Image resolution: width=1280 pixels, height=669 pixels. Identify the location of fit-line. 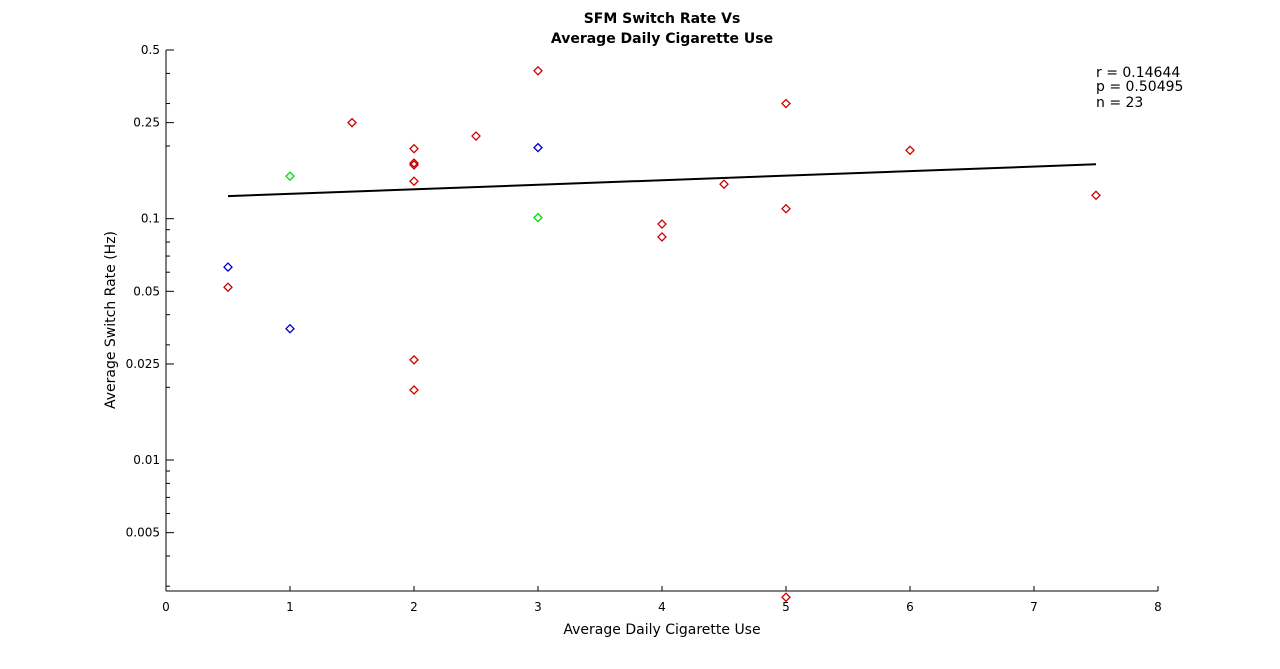
(662, 180).